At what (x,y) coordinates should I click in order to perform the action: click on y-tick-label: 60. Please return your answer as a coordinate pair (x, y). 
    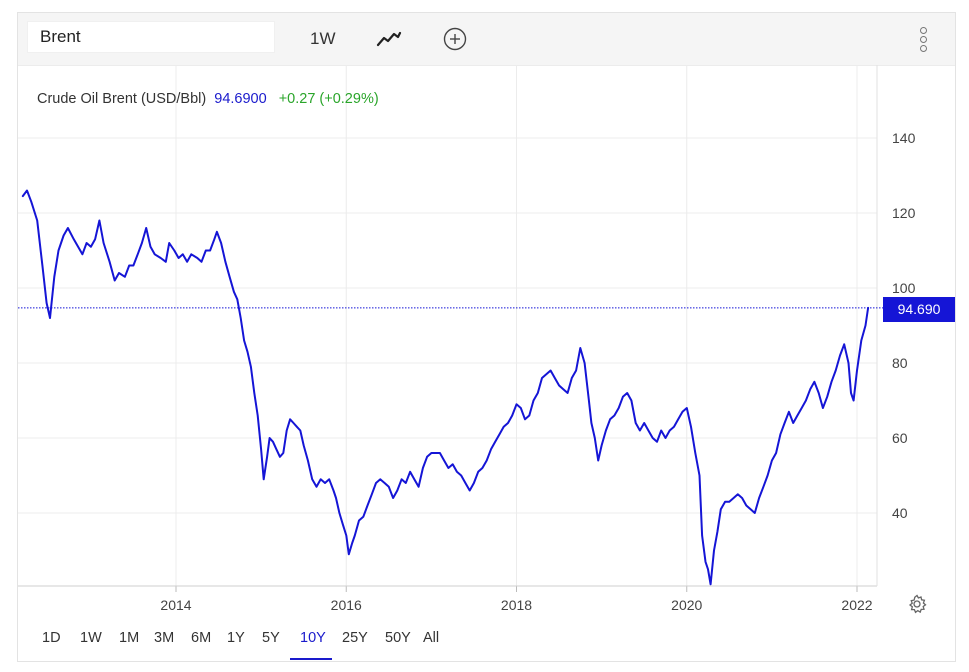
    Looking at the image, I should click on (900, 438).